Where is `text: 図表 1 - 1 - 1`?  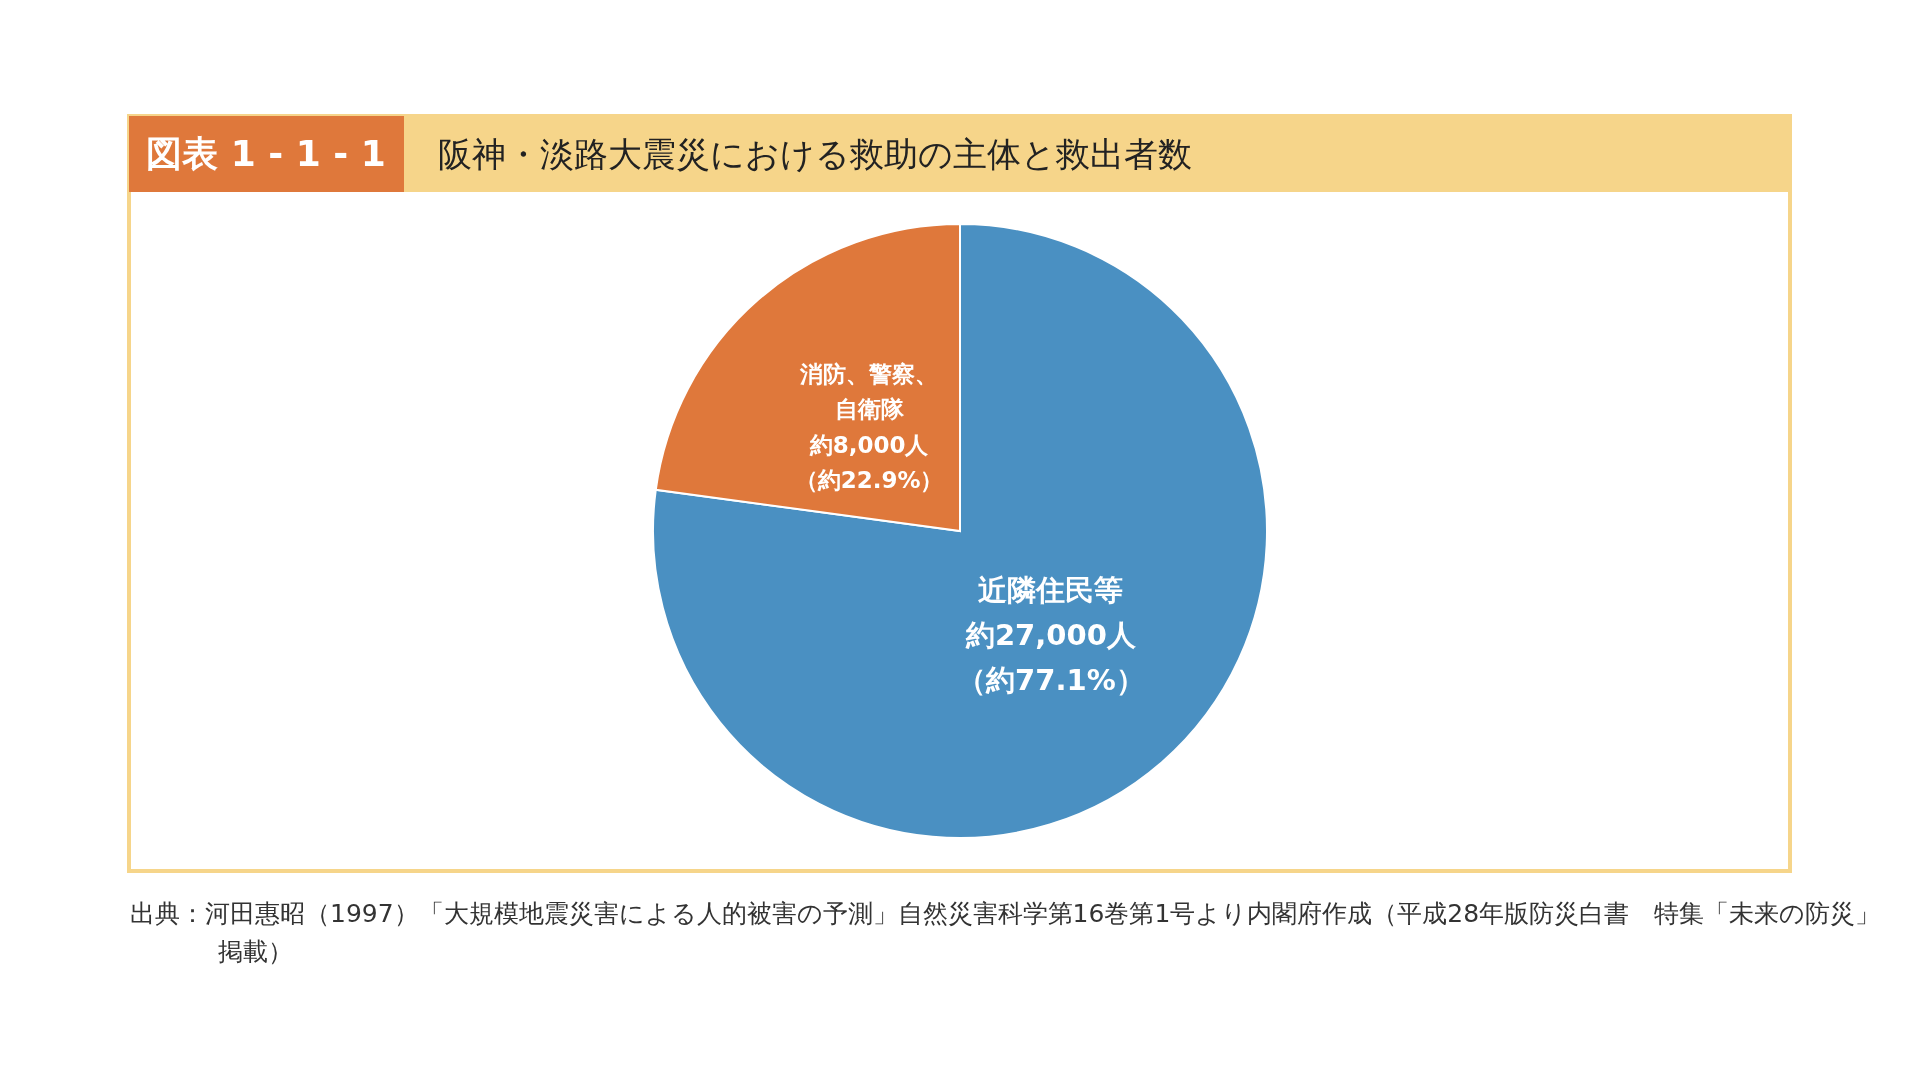 text: 図表 1 - 1 - 1 is located at coordinates (266, 153).